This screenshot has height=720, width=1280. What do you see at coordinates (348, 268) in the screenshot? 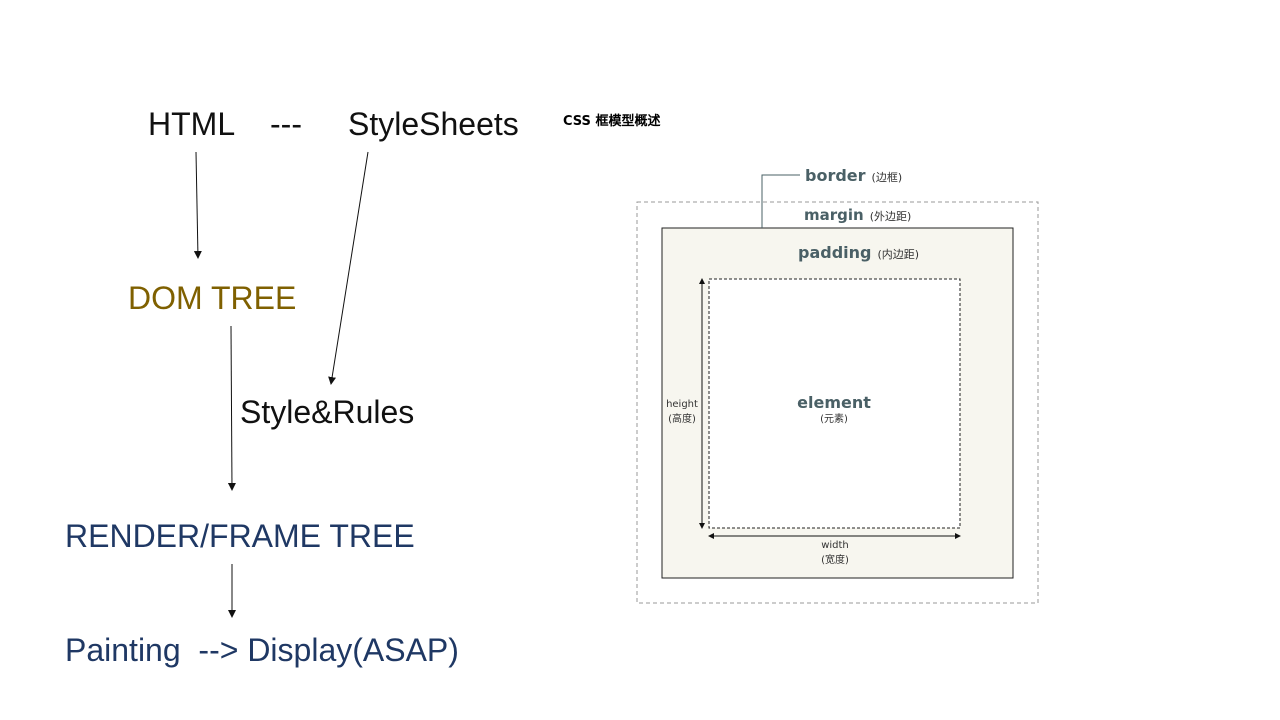
I see `arrow-stylesheets-to-rules` at bounding box center [348, 268].